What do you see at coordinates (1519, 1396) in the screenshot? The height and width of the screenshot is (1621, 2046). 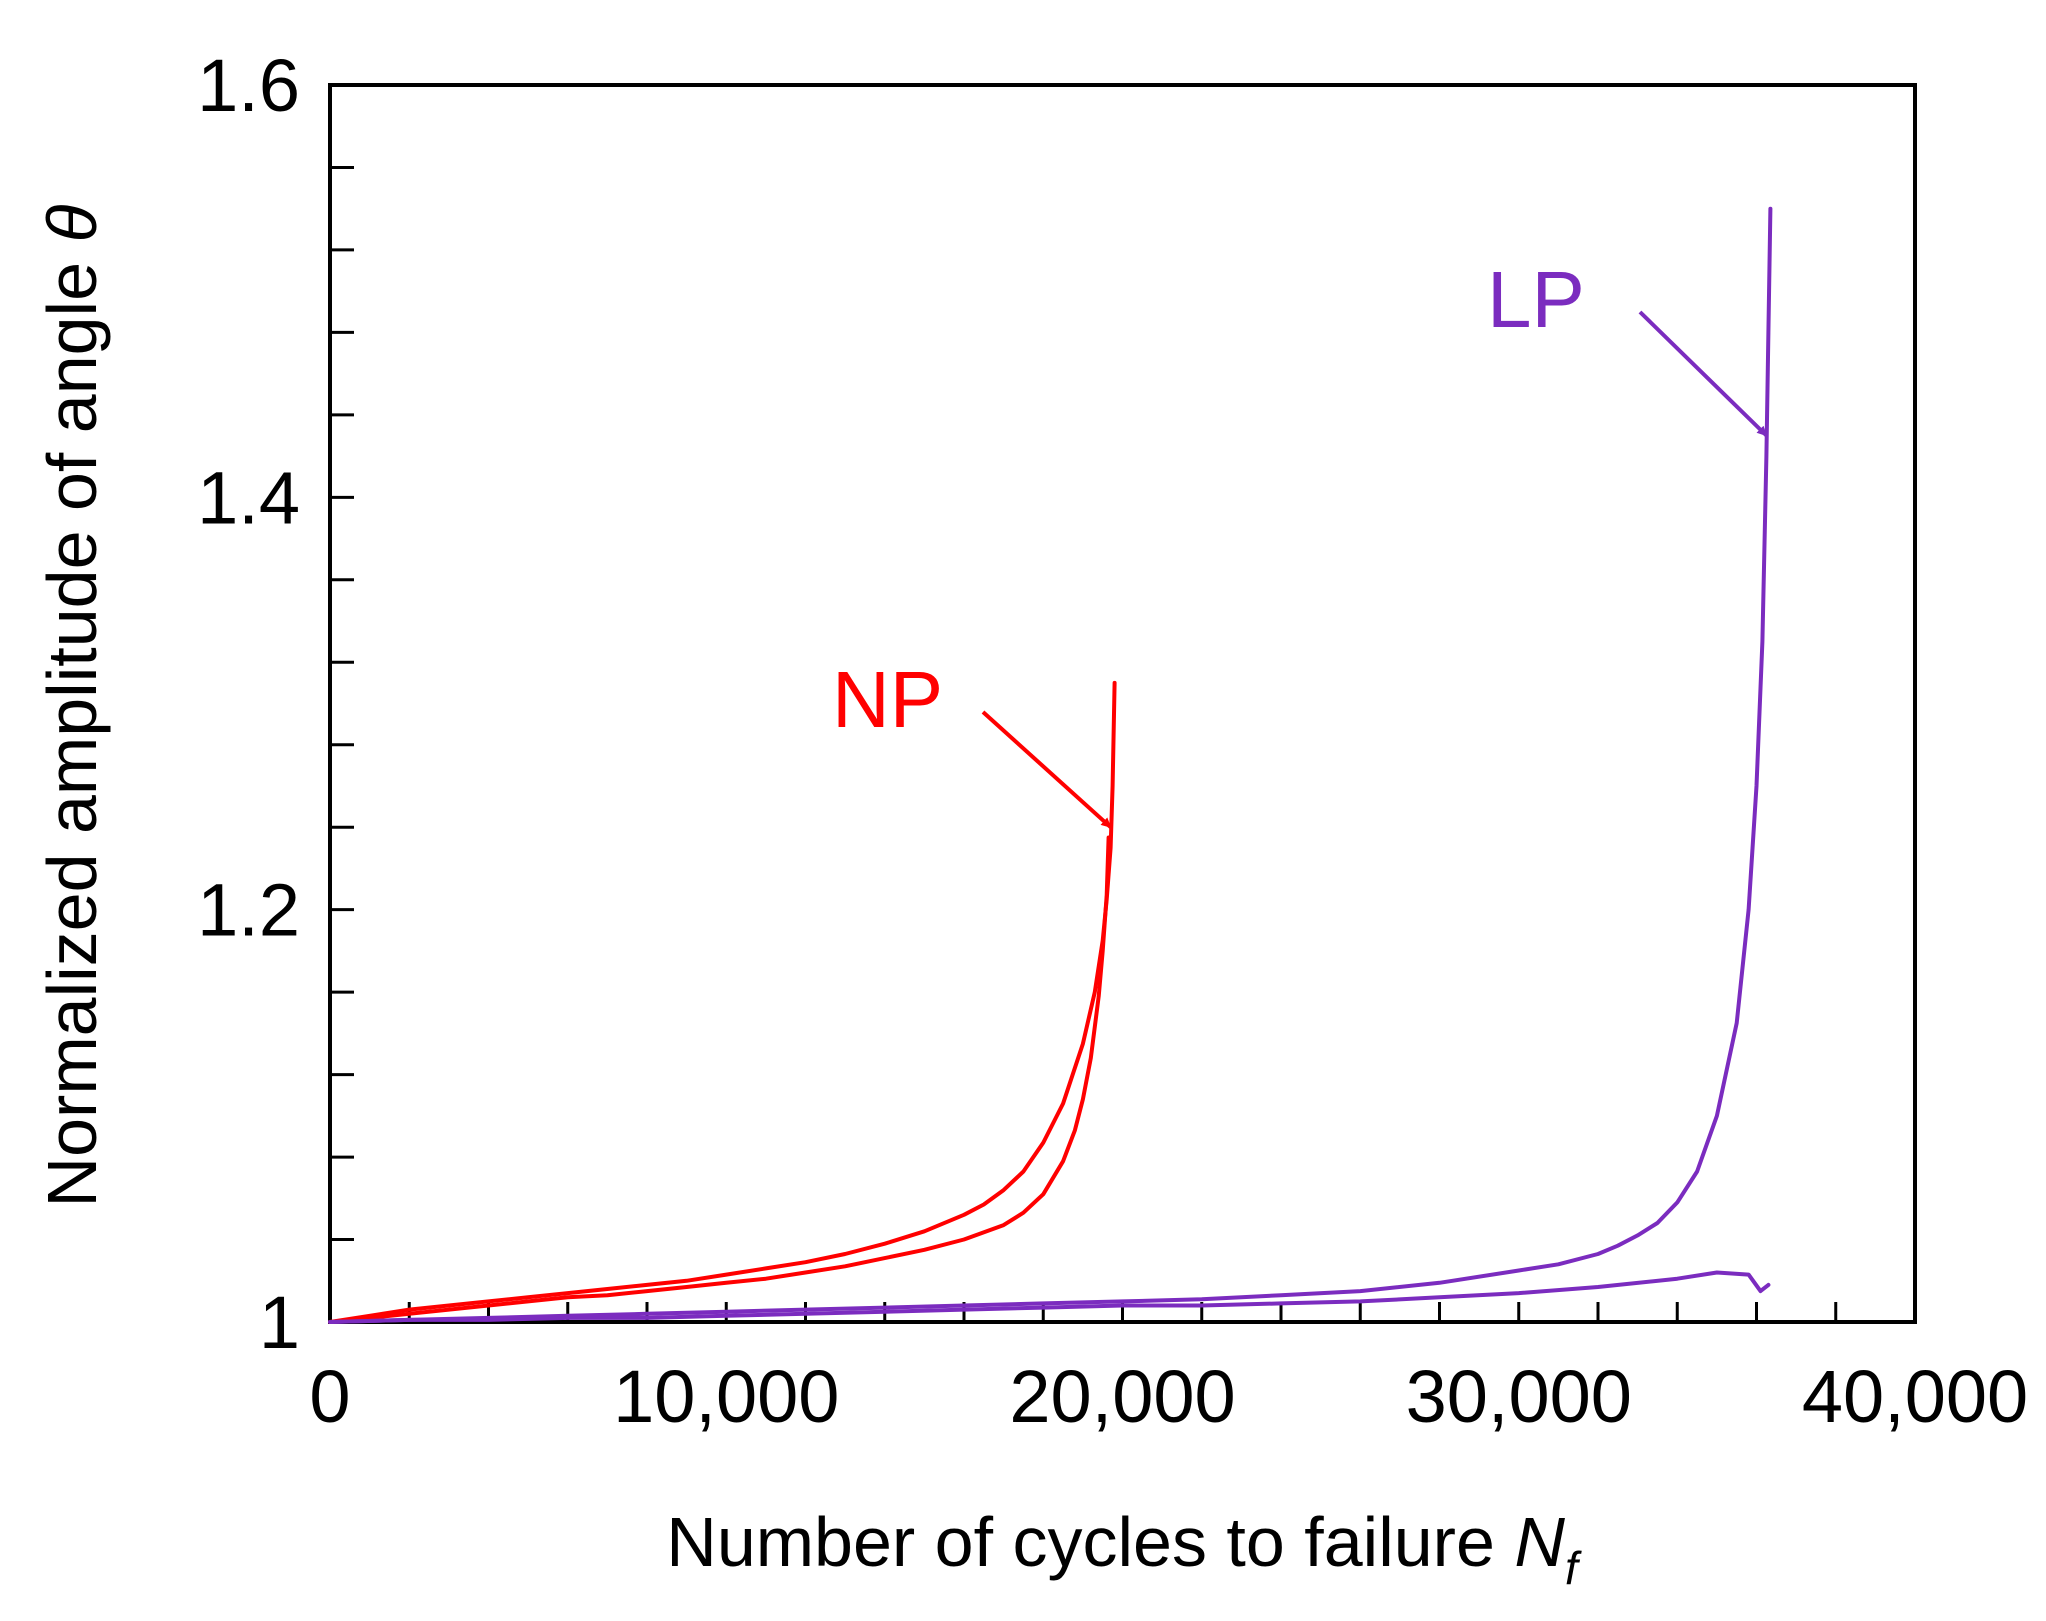 I see `x-tick-label: 30,000` at bounding box center [1519, 1396].